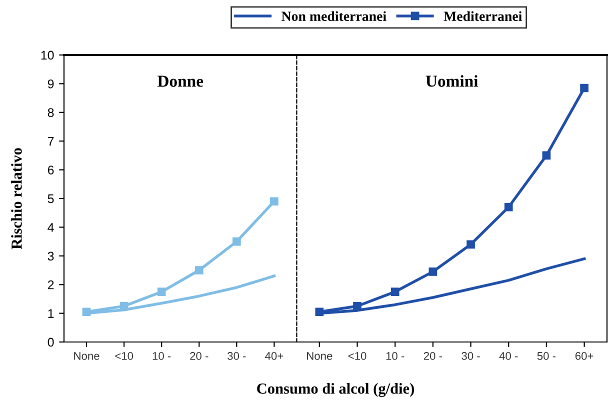 The image size is (611, 406). What do you see at coordinates (508, 356) in the screenshot?
I see `x-tick-label: 40 -` at bounding box center [508, 356].